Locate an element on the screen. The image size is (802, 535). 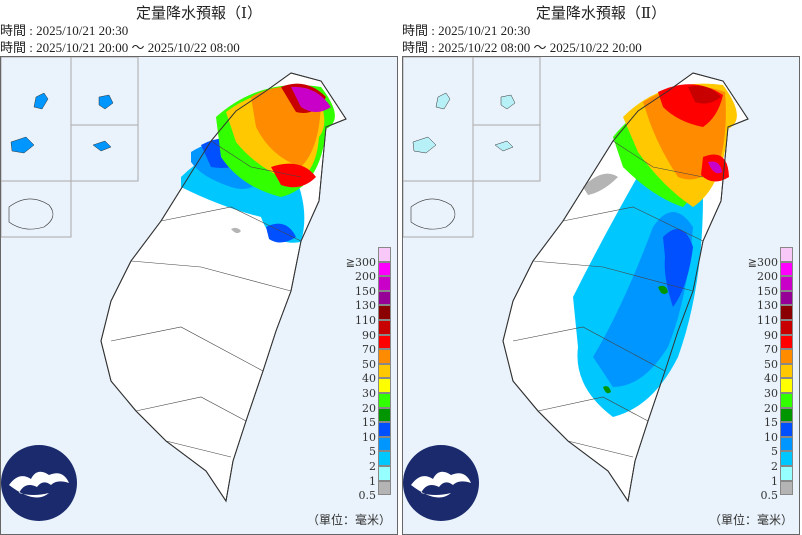
legend-label: 150 is located at coordinates (365, 291).